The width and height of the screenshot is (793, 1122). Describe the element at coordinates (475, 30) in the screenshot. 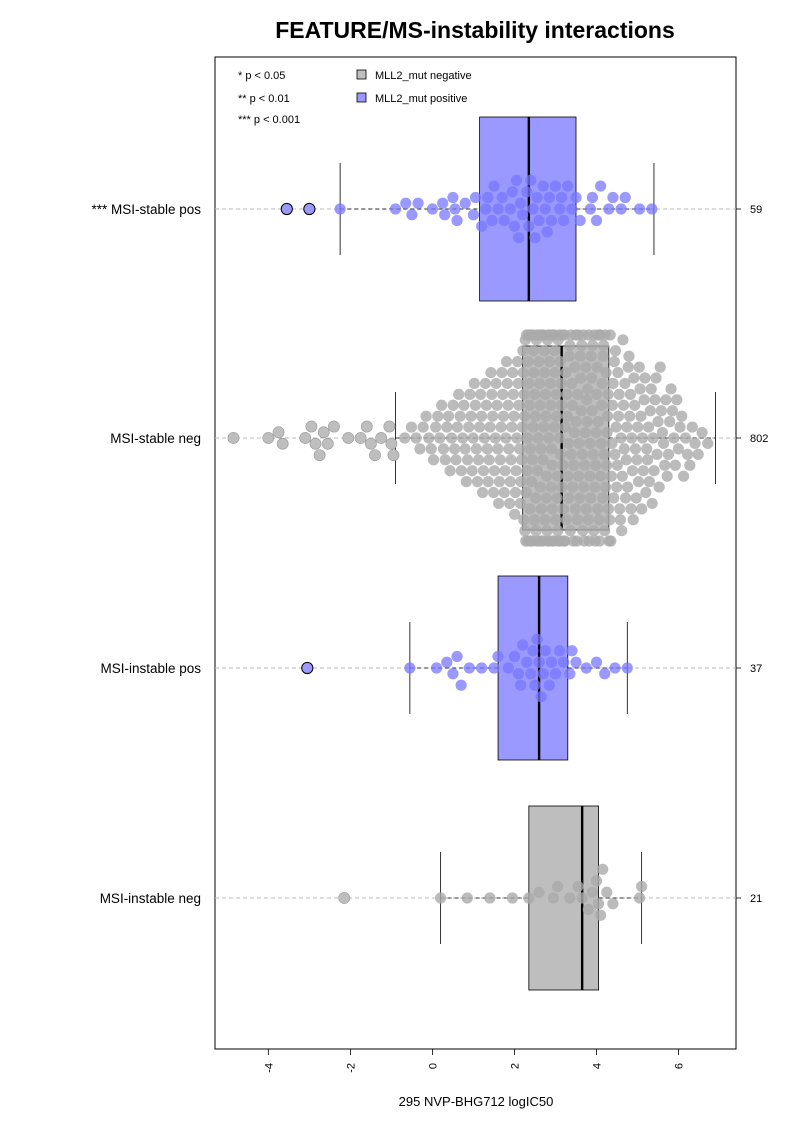

I see `chart-title: FEATURE/MS-instability interactions` at that location.